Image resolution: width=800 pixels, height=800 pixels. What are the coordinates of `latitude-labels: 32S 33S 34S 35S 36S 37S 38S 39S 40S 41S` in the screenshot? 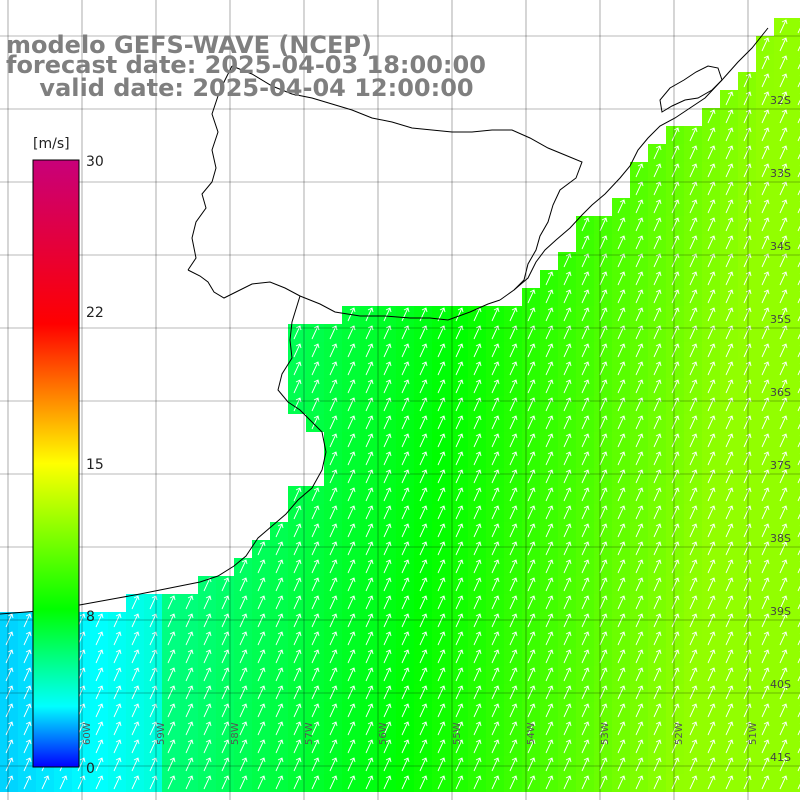 It's located at (780, 429).